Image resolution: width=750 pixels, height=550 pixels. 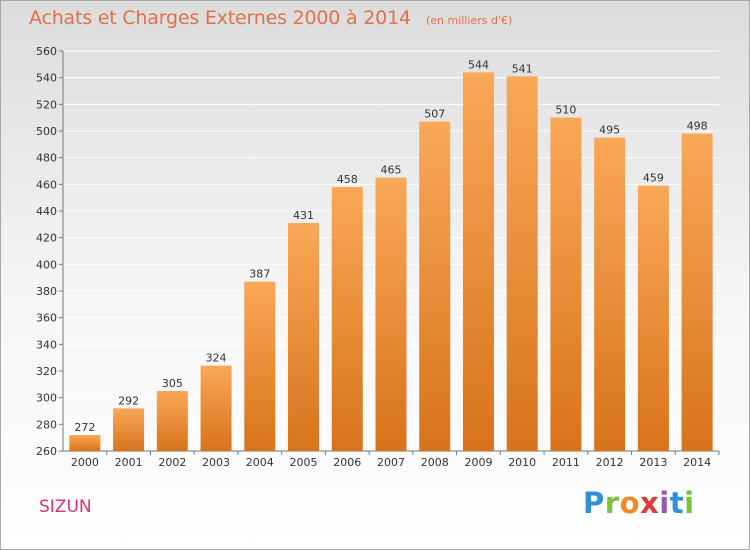 What do you see at coordinates (434, 114) in the screenshot?
I see `data-label: 507` at bounding box center [434, 114].